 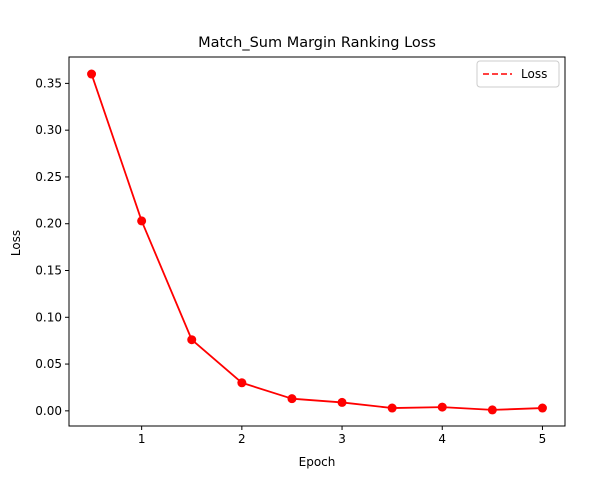 I want to click on x-tick-label: 5, so click(x=543, y=439).